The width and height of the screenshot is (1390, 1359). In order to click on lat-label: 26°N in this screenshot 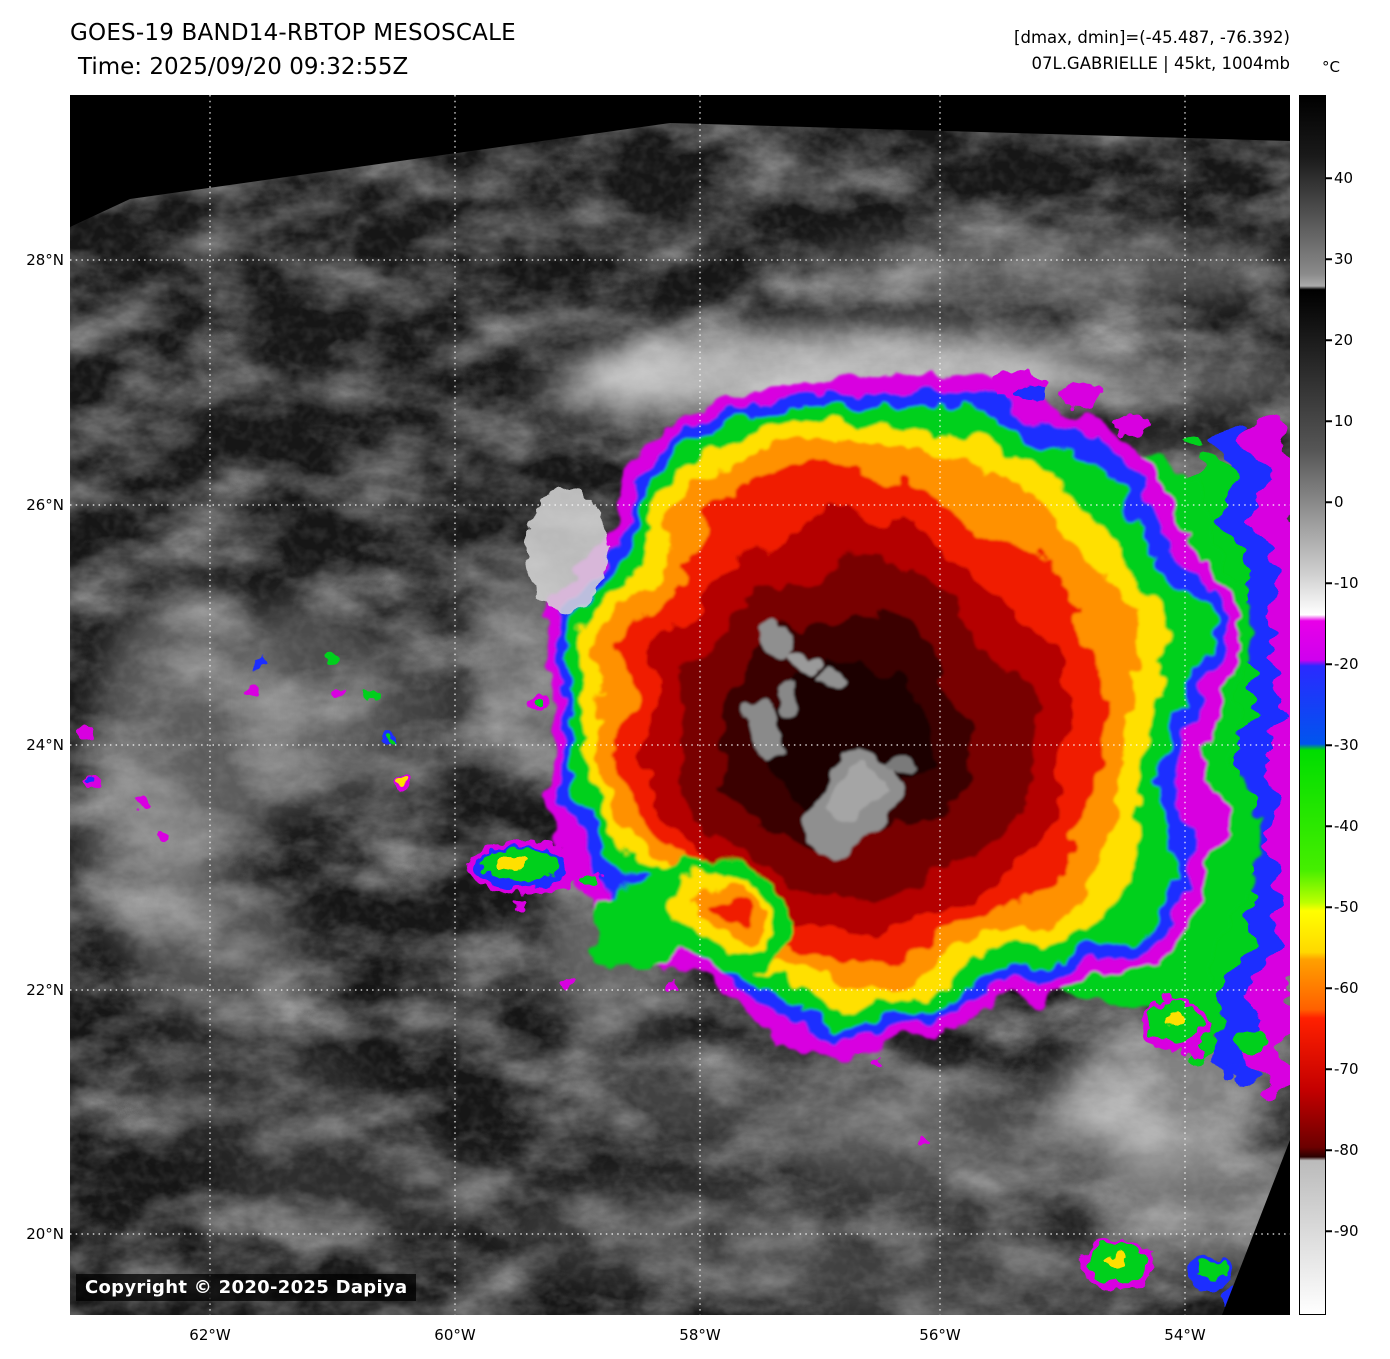, I will do `click(45, 505)`.